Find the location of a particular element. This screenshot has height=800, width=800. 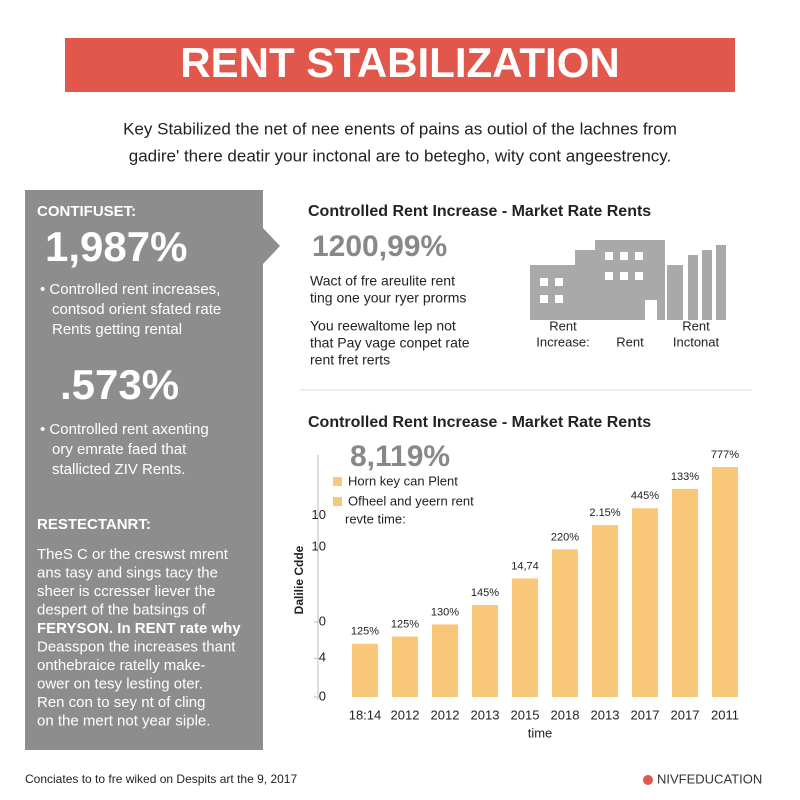

x-tick-label: 18:14 is located at coordinates (365, 714).